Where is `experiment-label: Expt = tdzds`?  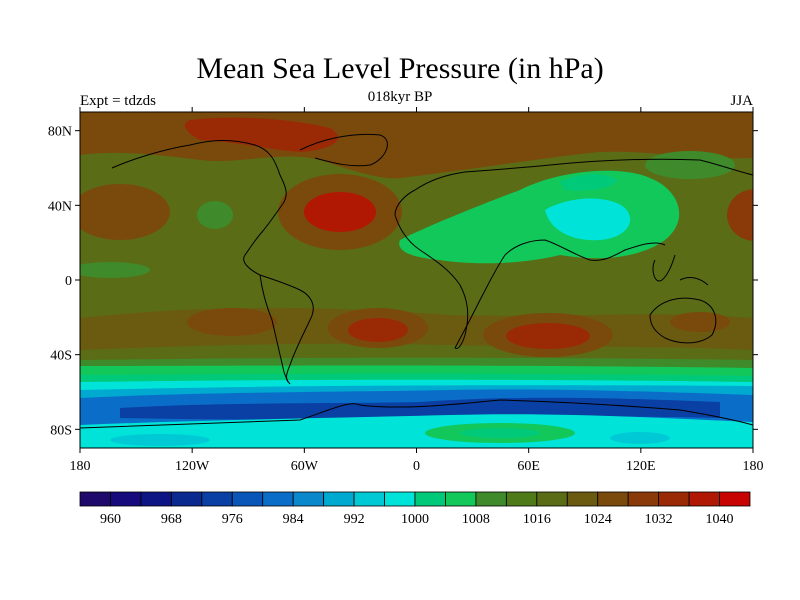
experiment-label: Expt = tdzds is located at coordinates (118, 101).